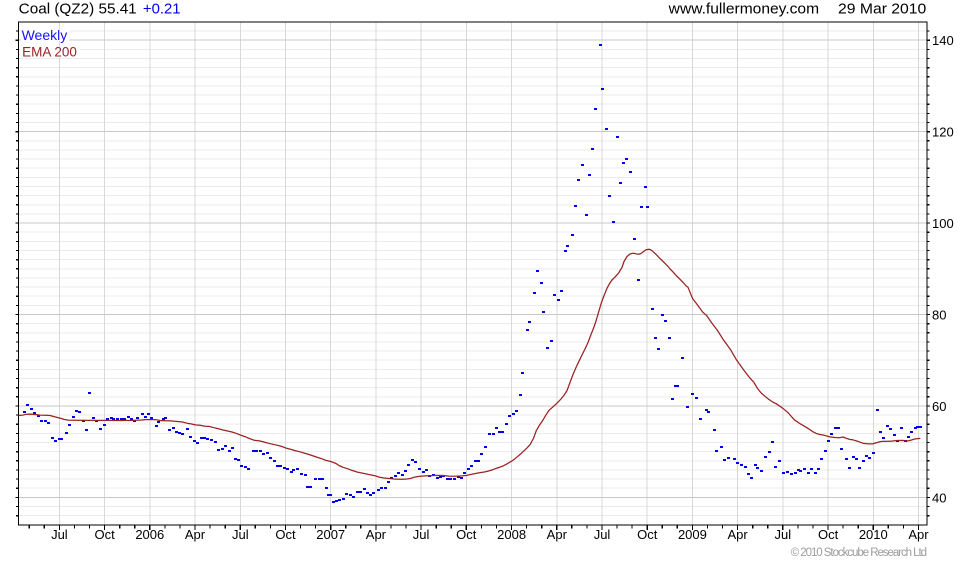 Image resolution: width=980 pixels, height=565 pixels. What do you see at coordinates (45, 35) in the screenshot?
I see `svg-text: Weekly` at bounding box center [45, 35].